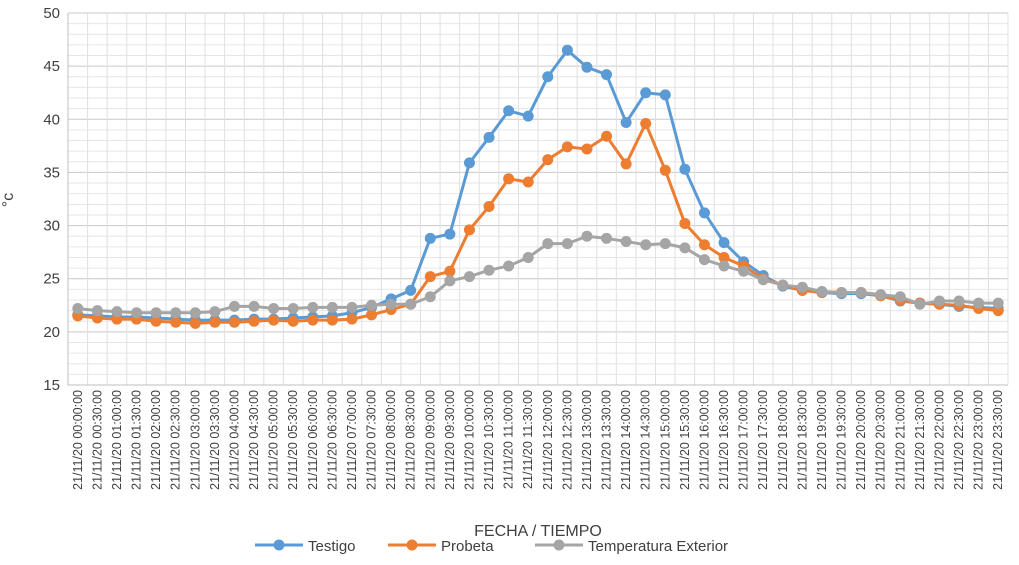 This screenshot has height=565, width=1019. Describe the element at coordinates (195, 440) in the screenshot. I see `x-tick-label: 21/11/20 03:00:00` at that location.